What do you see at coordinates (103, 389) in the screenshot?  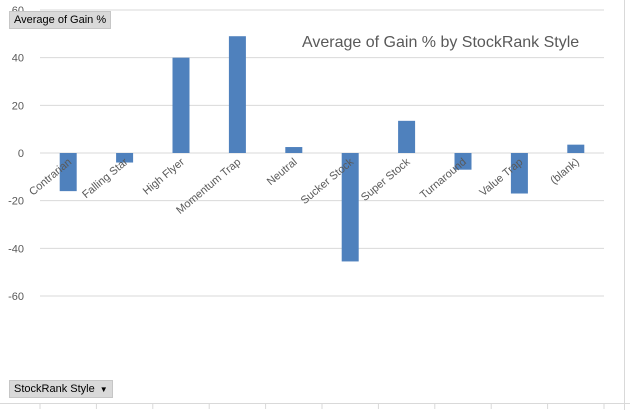 I see `dropdown-arrow-icon: ▼` at bounding box center [103, 389].